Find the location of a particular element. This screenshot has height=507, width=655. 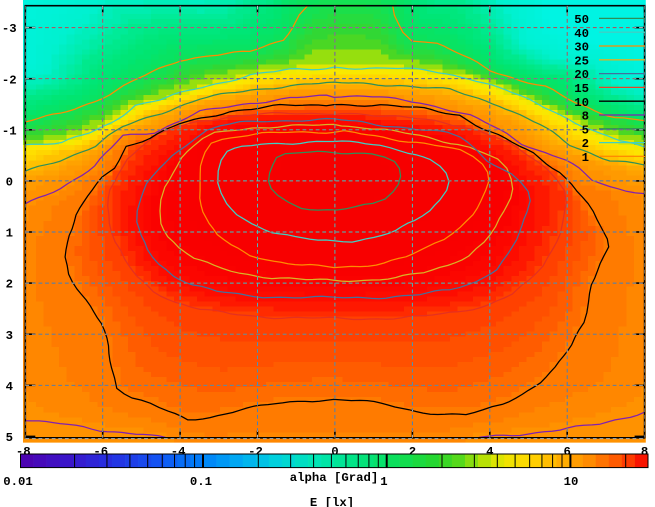

svg-text: 20 is located at coordinates (581, 75).